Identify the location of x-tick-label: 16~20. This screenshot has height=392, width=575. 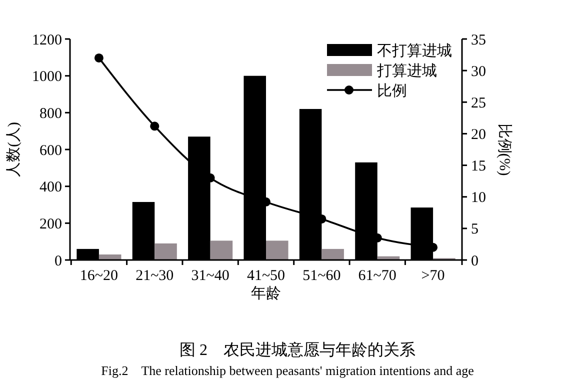
(99, 276).